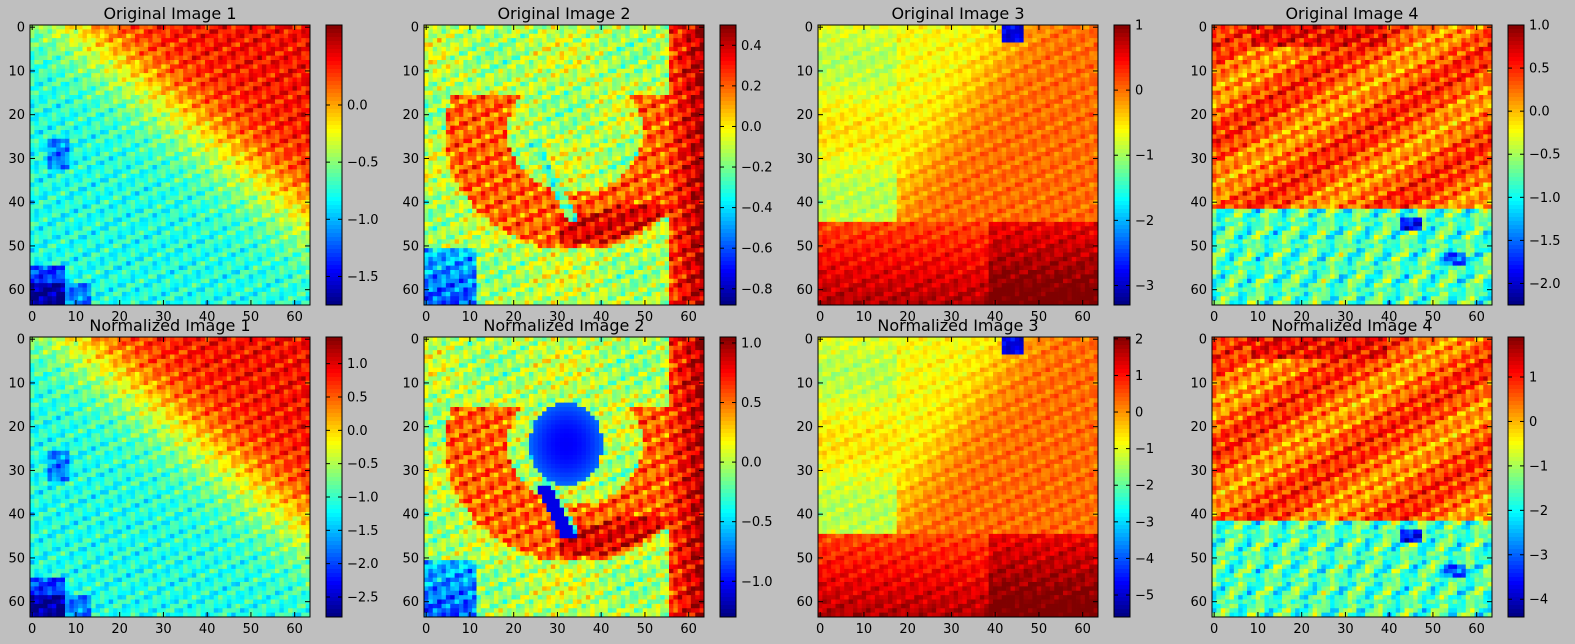  What do you see at coordinates (334, 275) in the screenshot?
I see `colorbar-segment` at bounding box center [334, 275].